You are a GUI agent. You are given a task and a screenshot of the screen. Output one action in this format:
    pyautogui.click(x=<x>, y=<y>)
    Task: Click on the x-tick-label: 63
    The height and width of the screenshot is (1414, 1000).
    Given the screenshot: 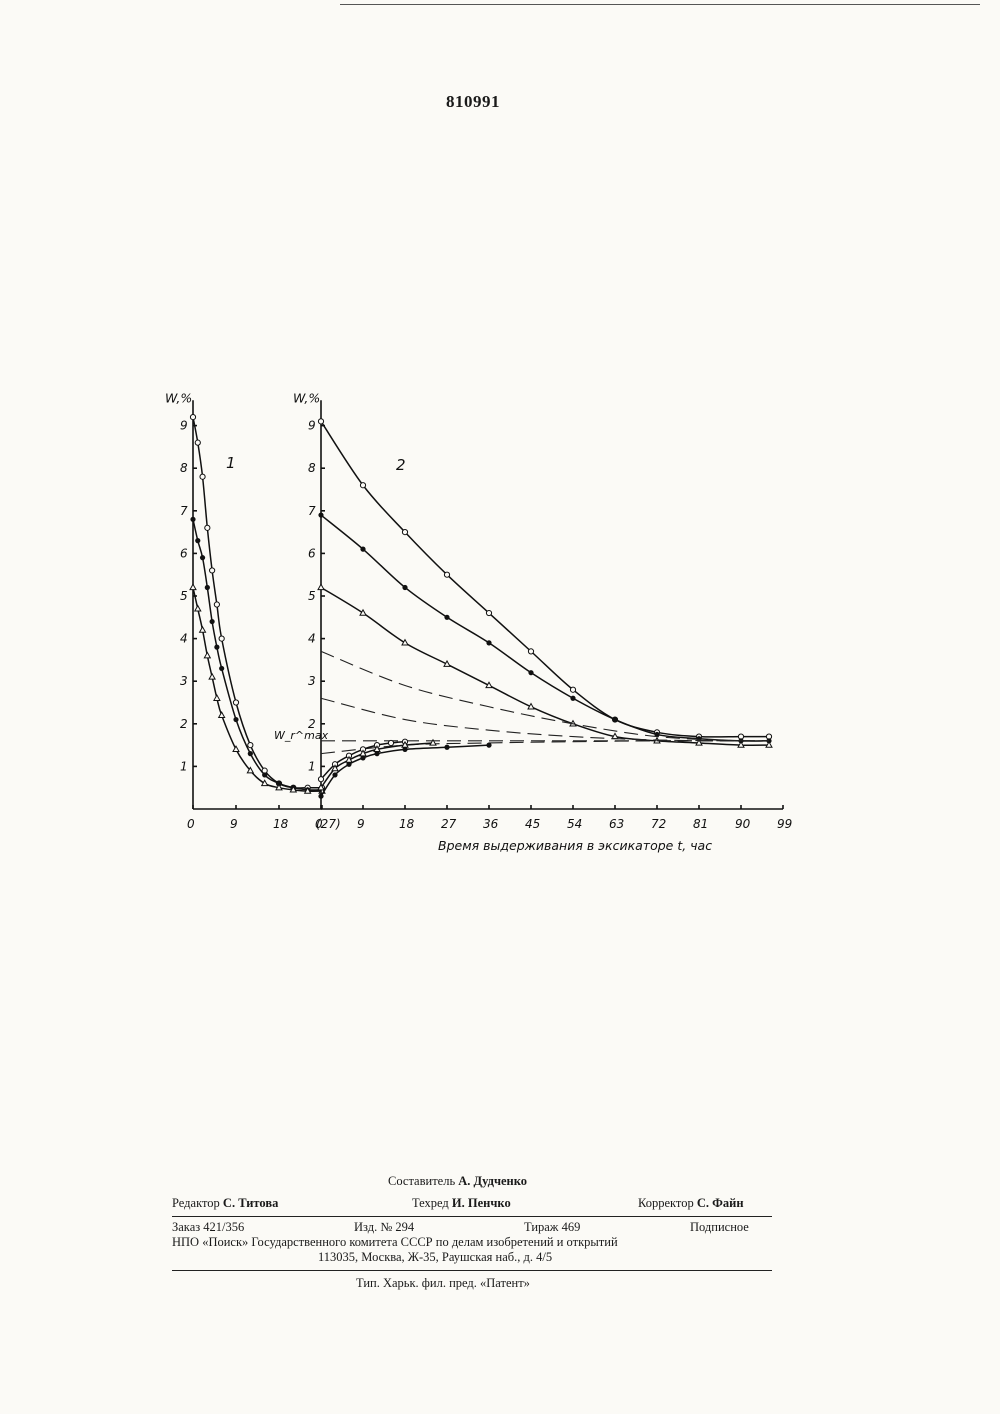 What is the action you would take?
    pyautogui.click(x=616, y=824)
    